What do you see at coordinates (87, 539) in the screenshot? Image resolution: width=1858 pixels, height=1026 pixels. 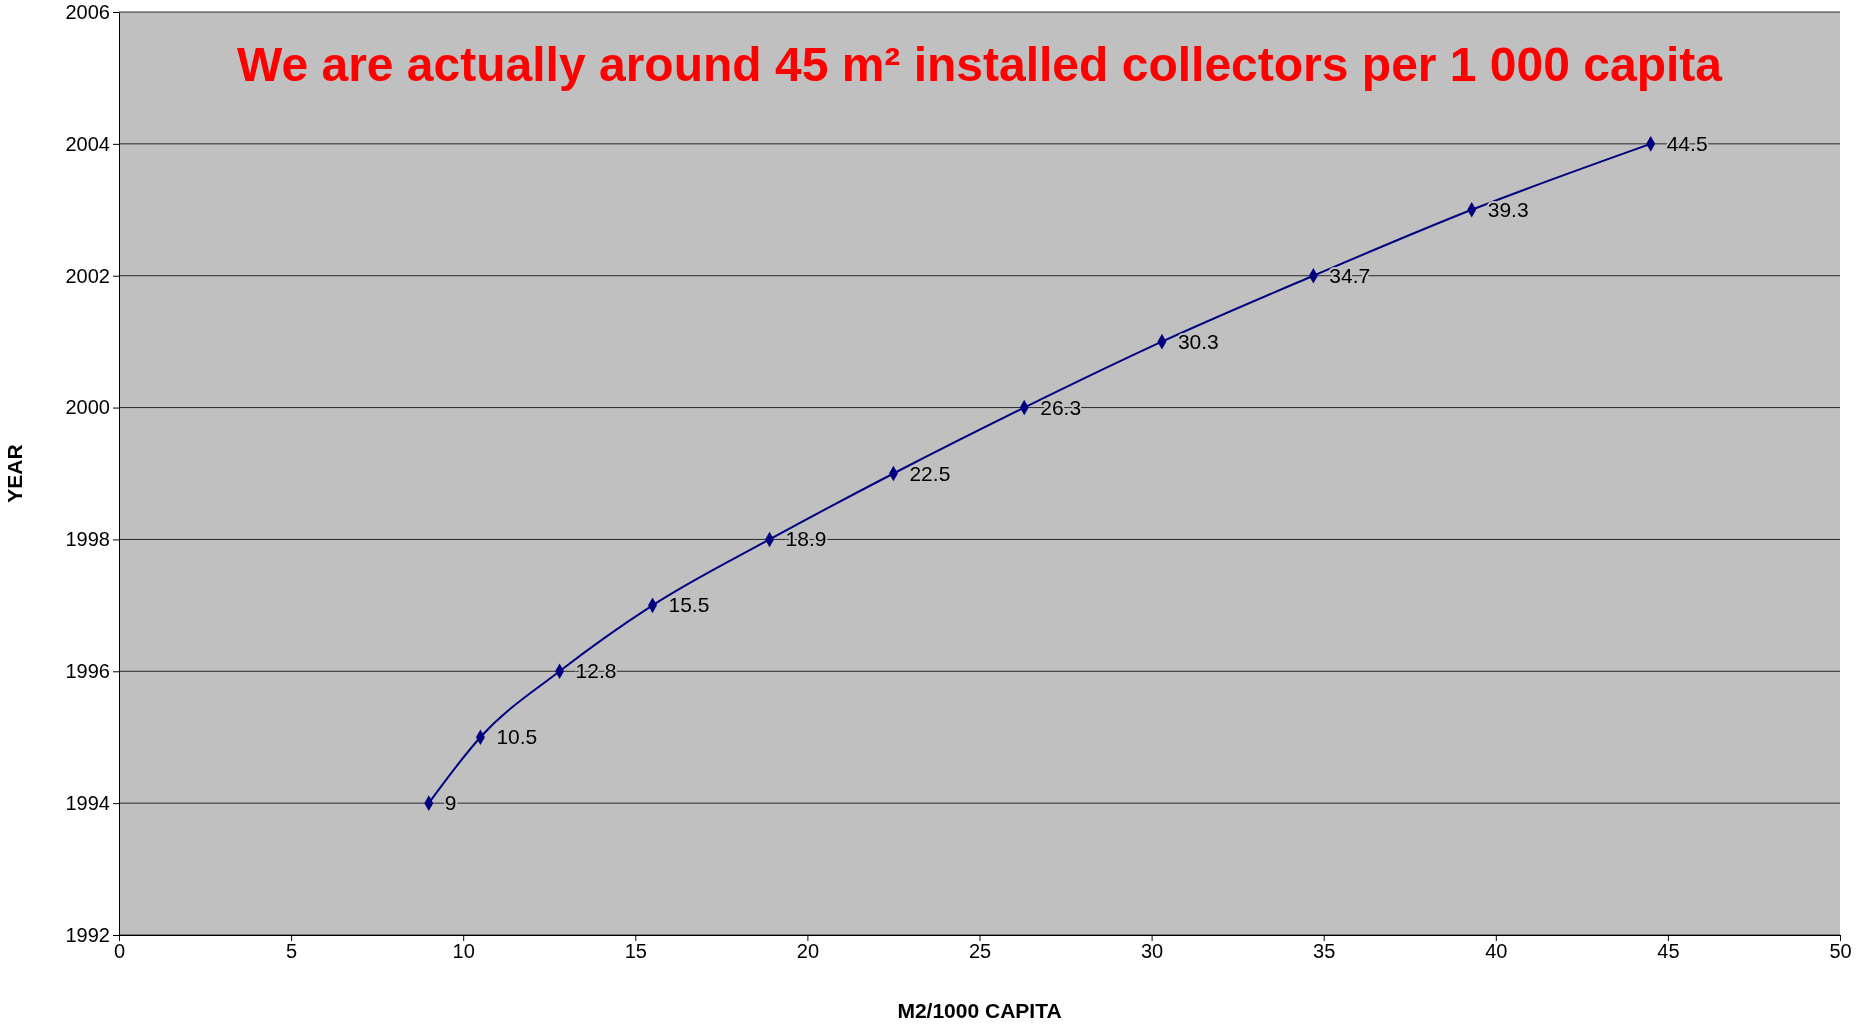 I see `y-tick-label: 1998` at bounding box center [87, 539].